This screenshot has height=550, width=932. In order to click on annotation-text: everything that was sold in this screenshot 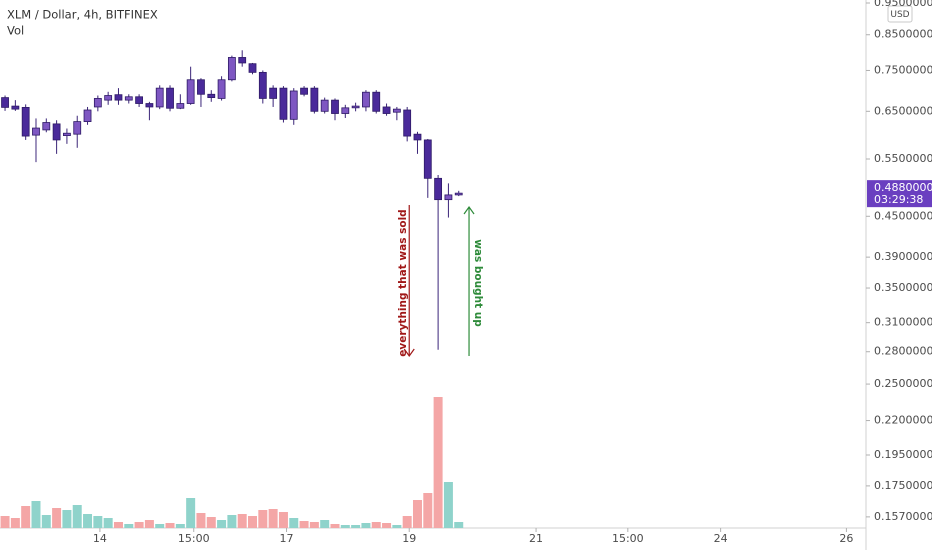, I will do `click(403, 282)`.